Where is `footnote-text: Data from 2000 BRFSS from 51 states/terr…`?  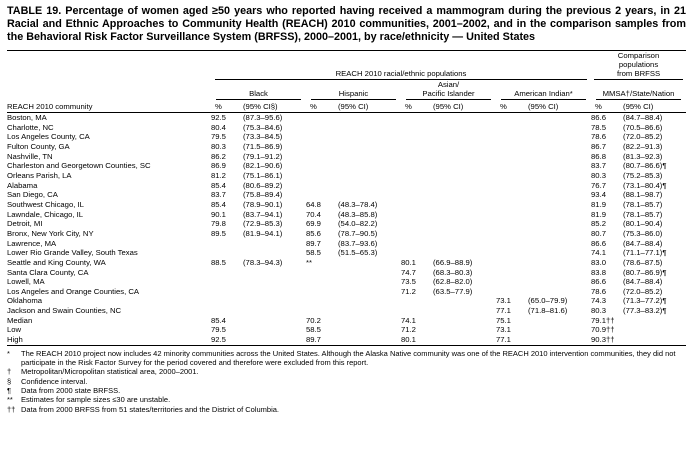 footnote-text: Data from 2000 BRFSS from 51 states/terr… is located at coordinates (150, 409).